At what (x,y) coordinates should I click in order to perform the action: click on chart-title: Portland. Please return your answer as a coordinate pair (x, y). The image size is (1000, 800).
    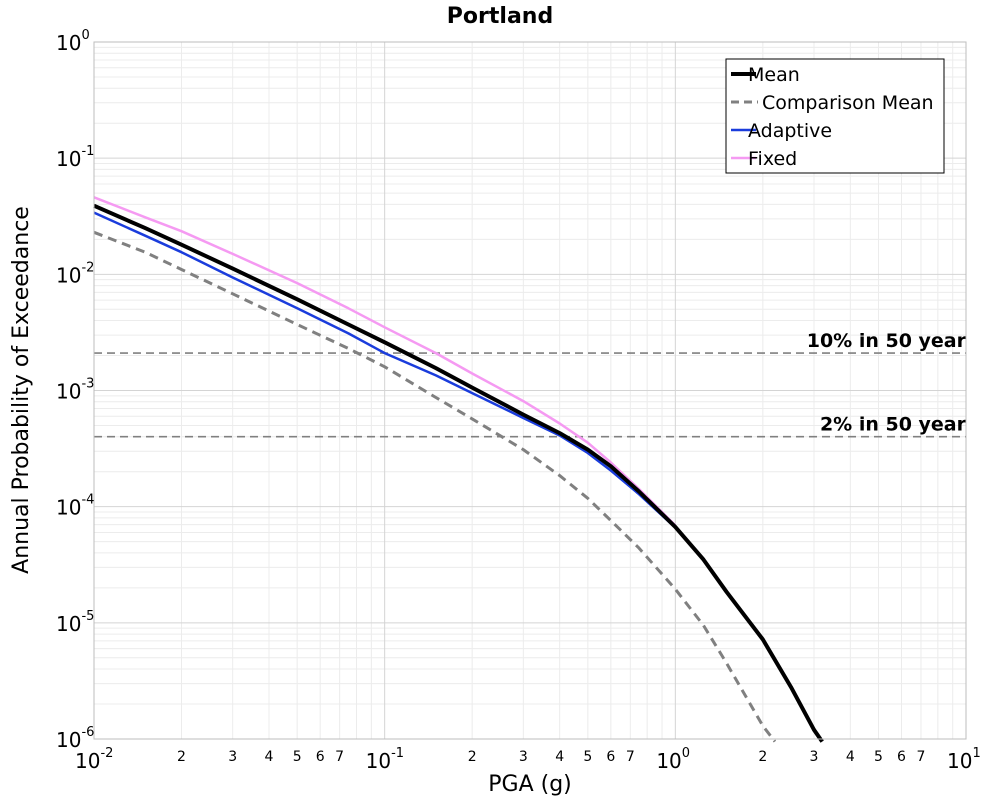
    Looking at the image, I should click on (500, 16).